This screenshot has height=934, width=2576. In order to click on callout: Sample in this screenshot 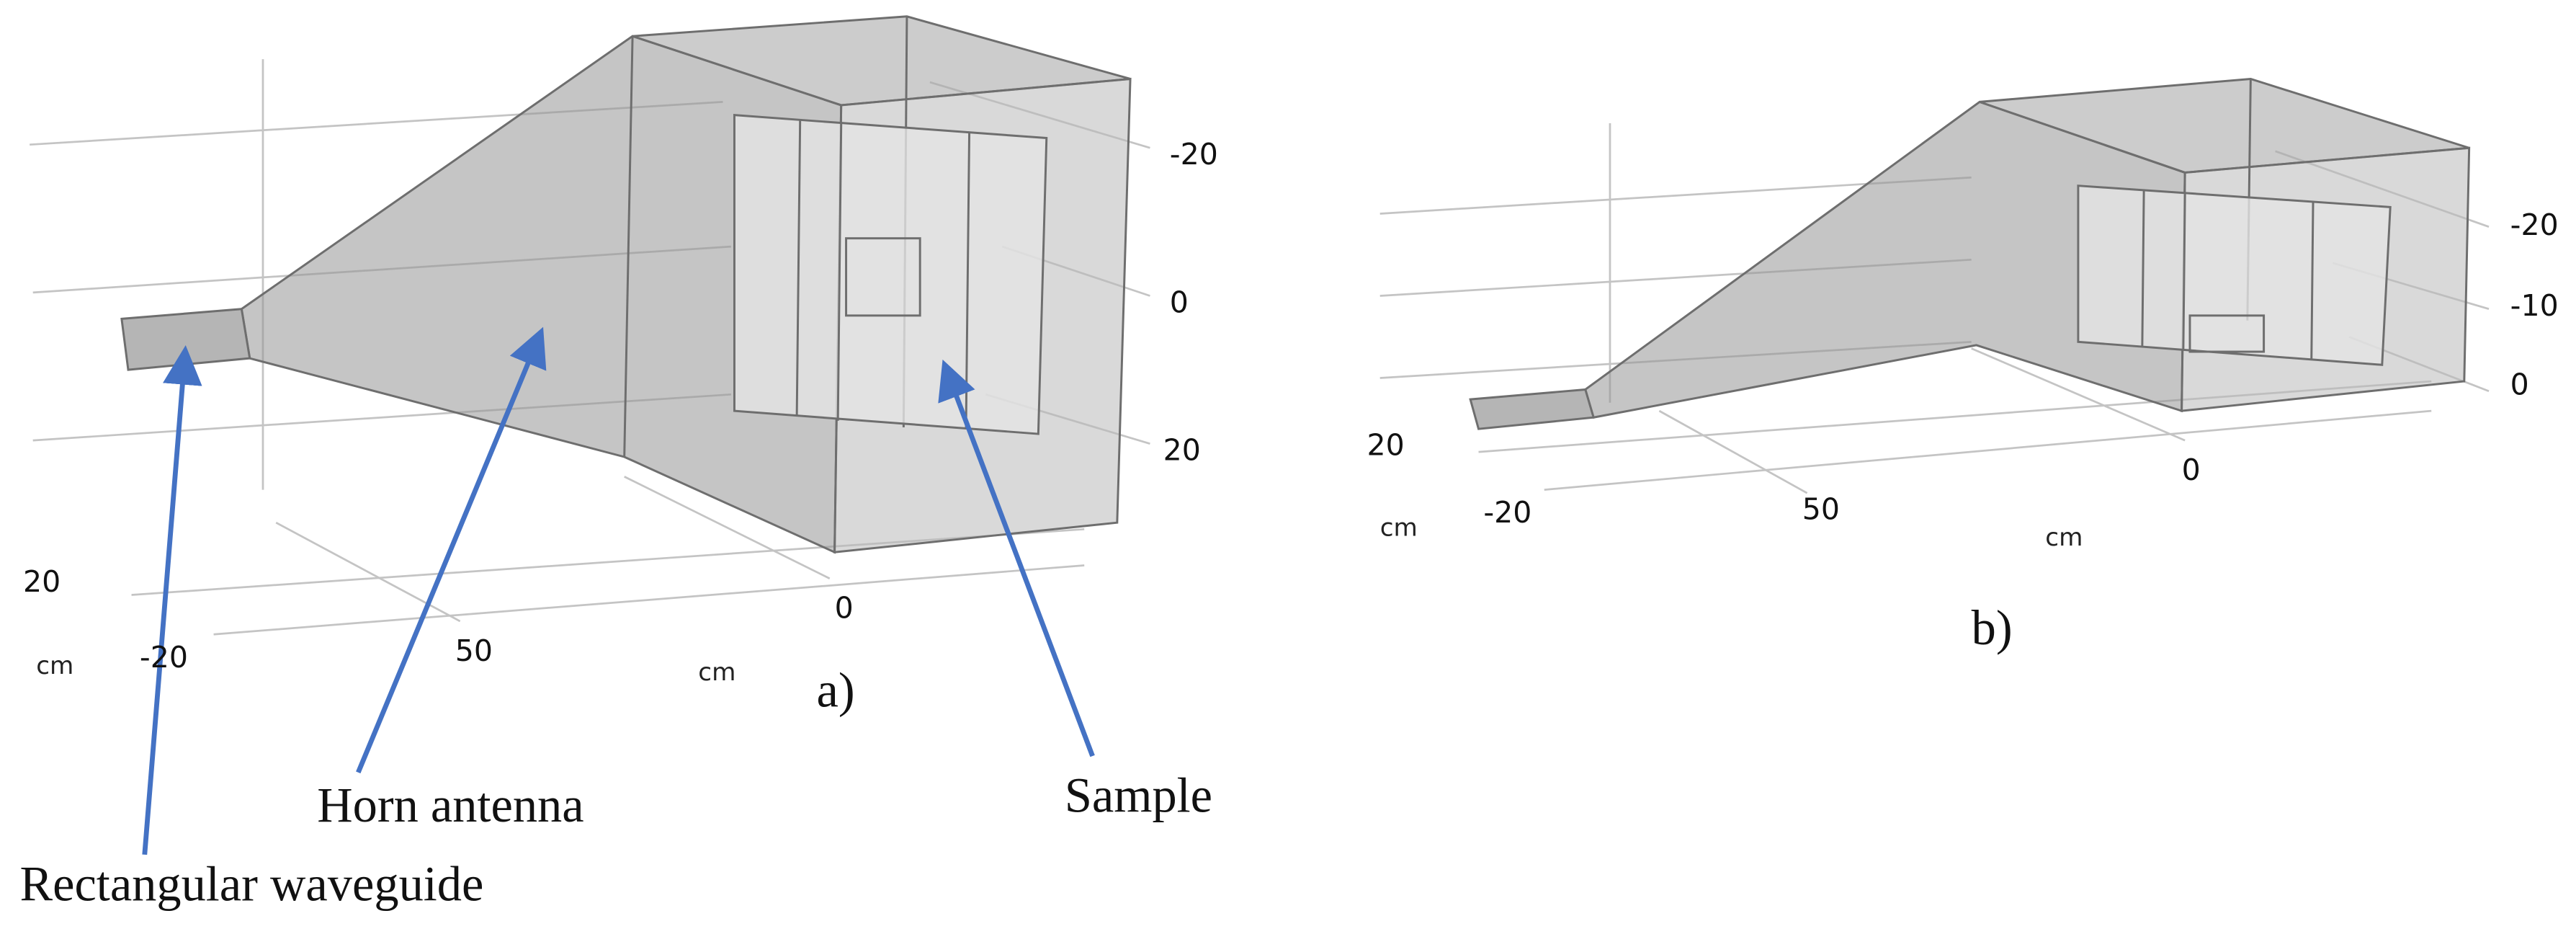, I will do `click(1138, 795)`.